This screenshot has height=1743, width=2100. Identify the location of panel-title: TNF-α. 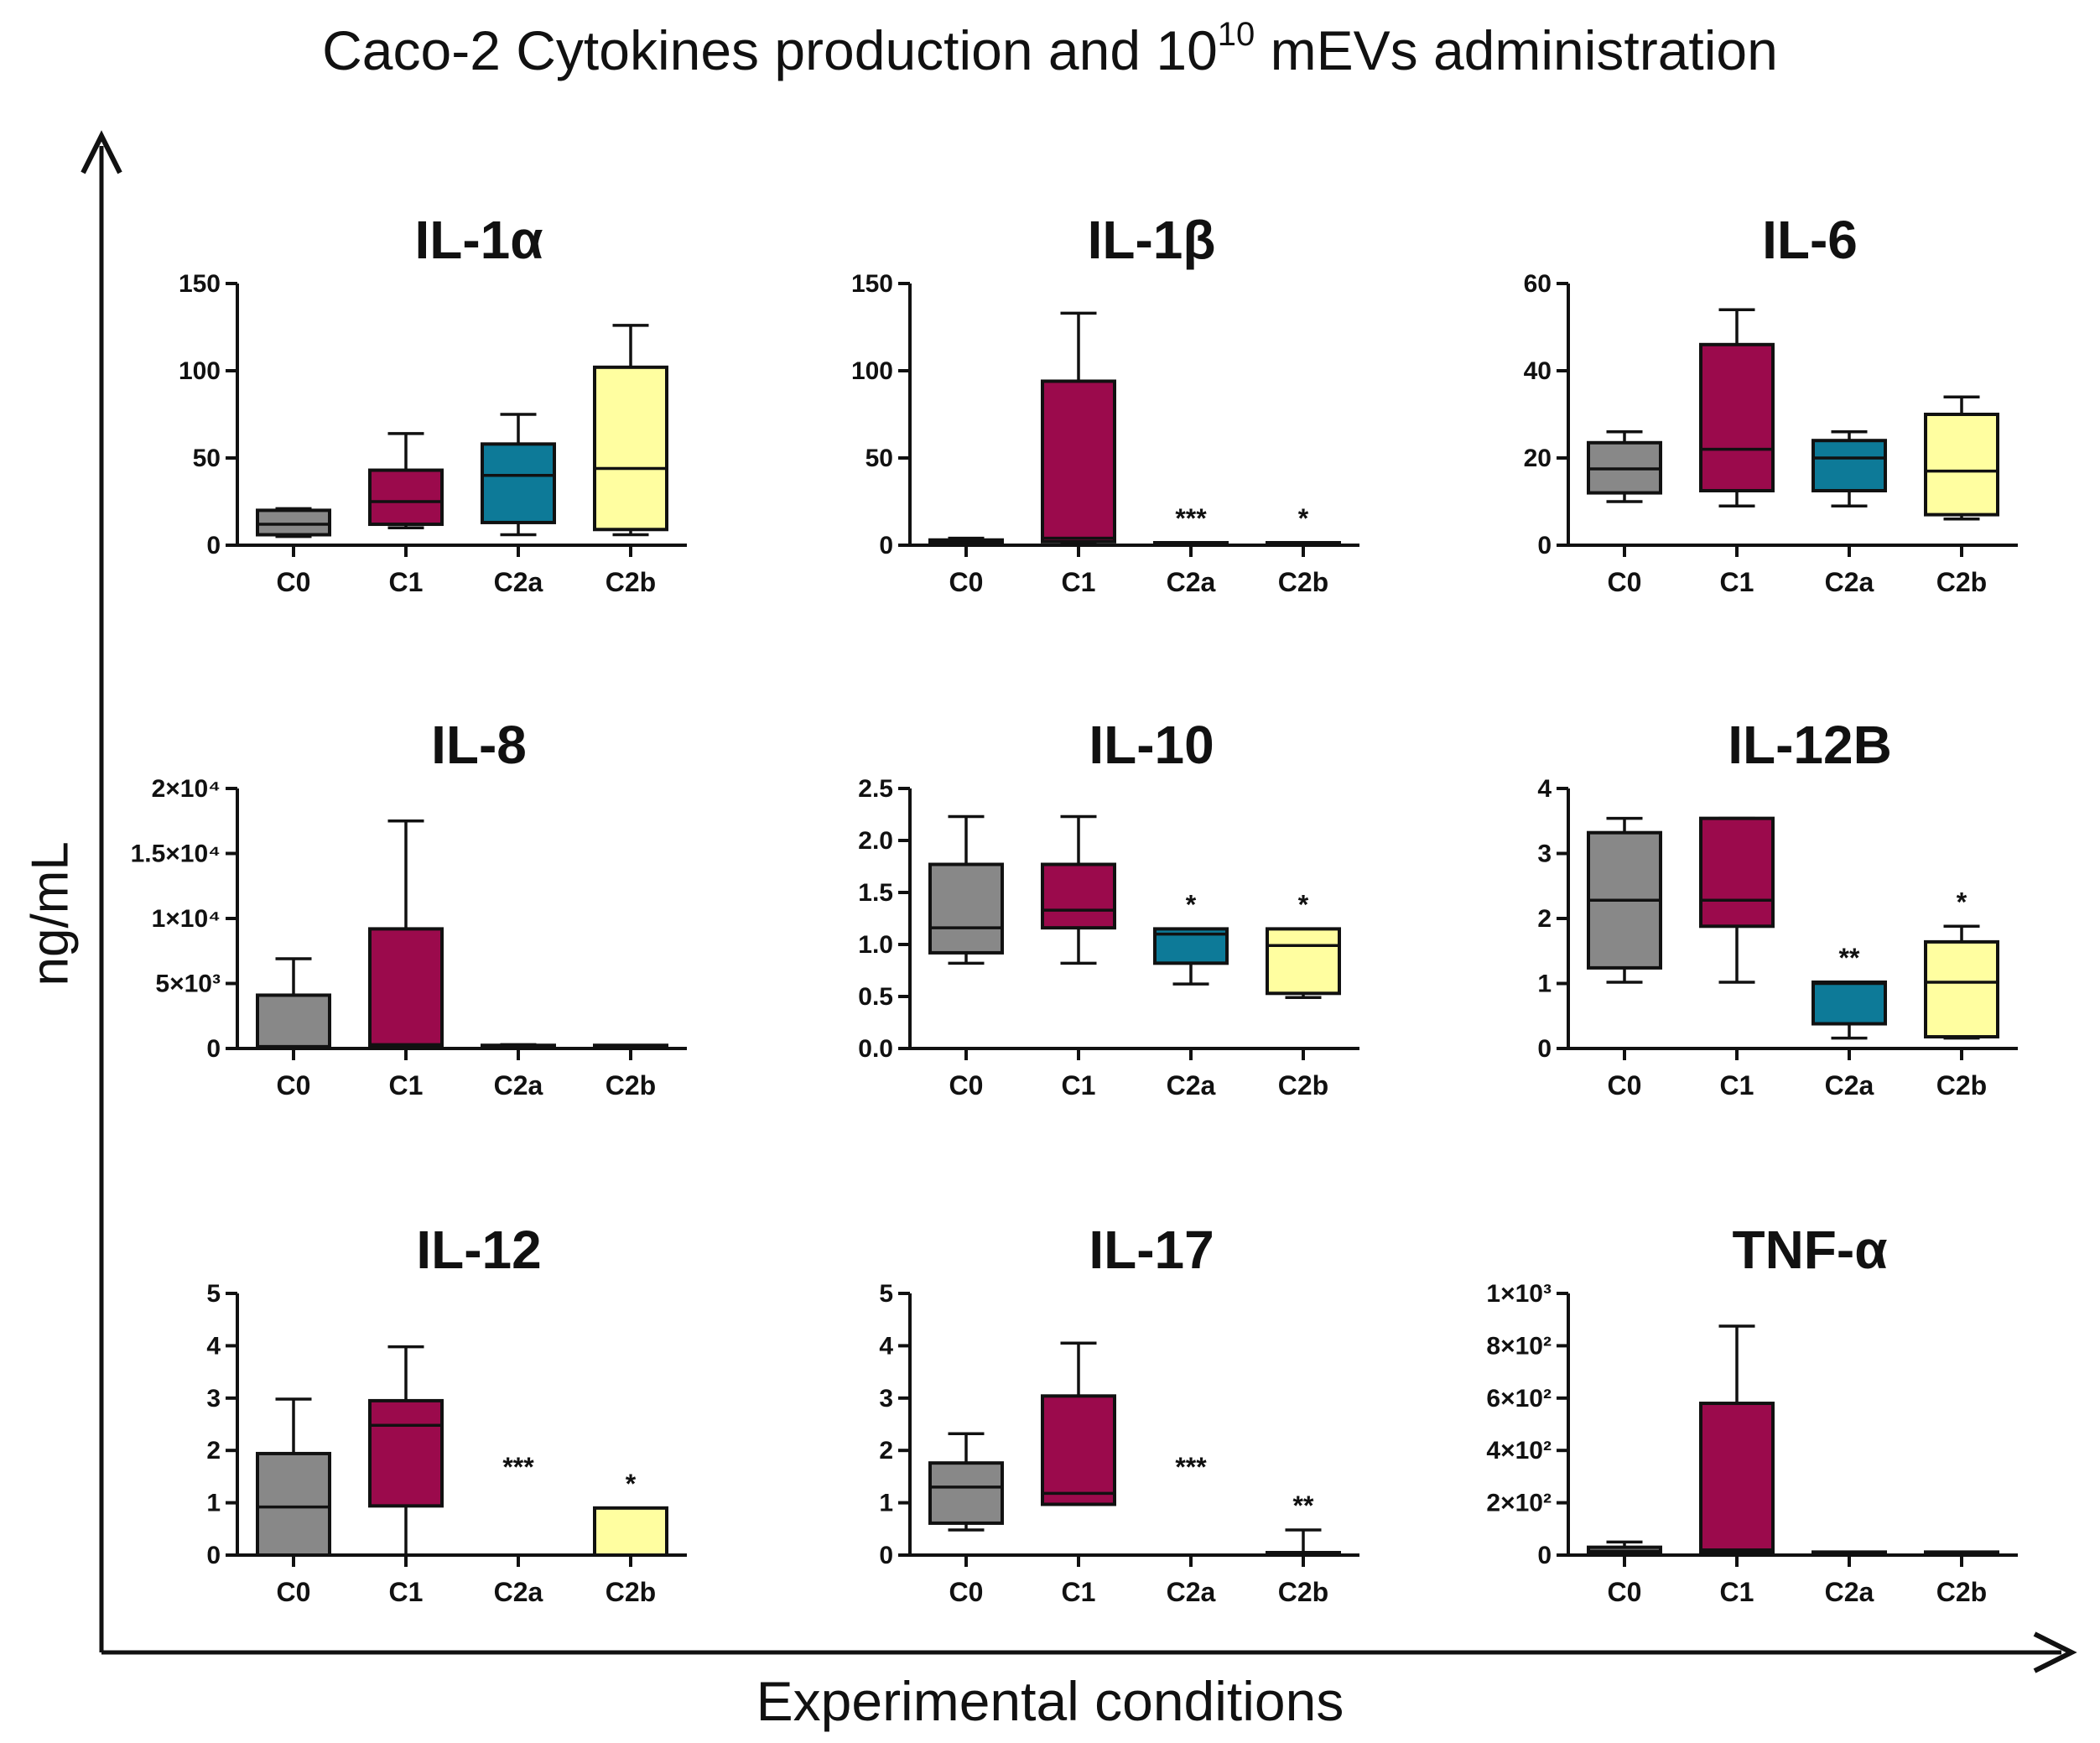
(1809, 1250).